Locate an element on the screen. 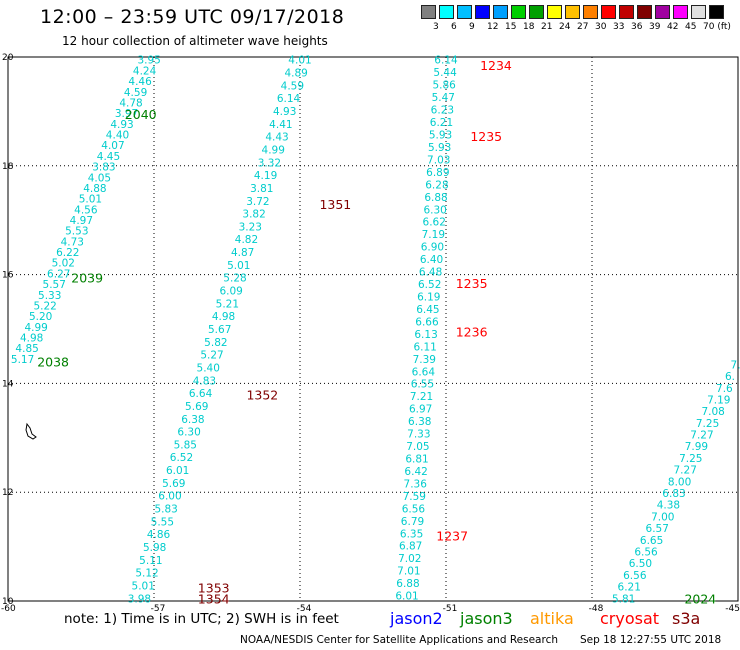 The width and height of the screenshot is (740, 650). wave-height-value: 4.19 is located at coordinates (265, 176).